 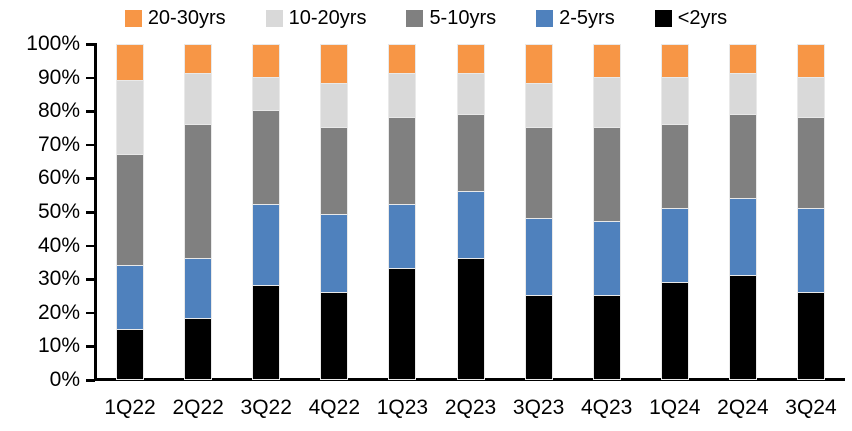 I want to click on x-axis-label-3q23: 3Q23, so click(x=538, y=407).